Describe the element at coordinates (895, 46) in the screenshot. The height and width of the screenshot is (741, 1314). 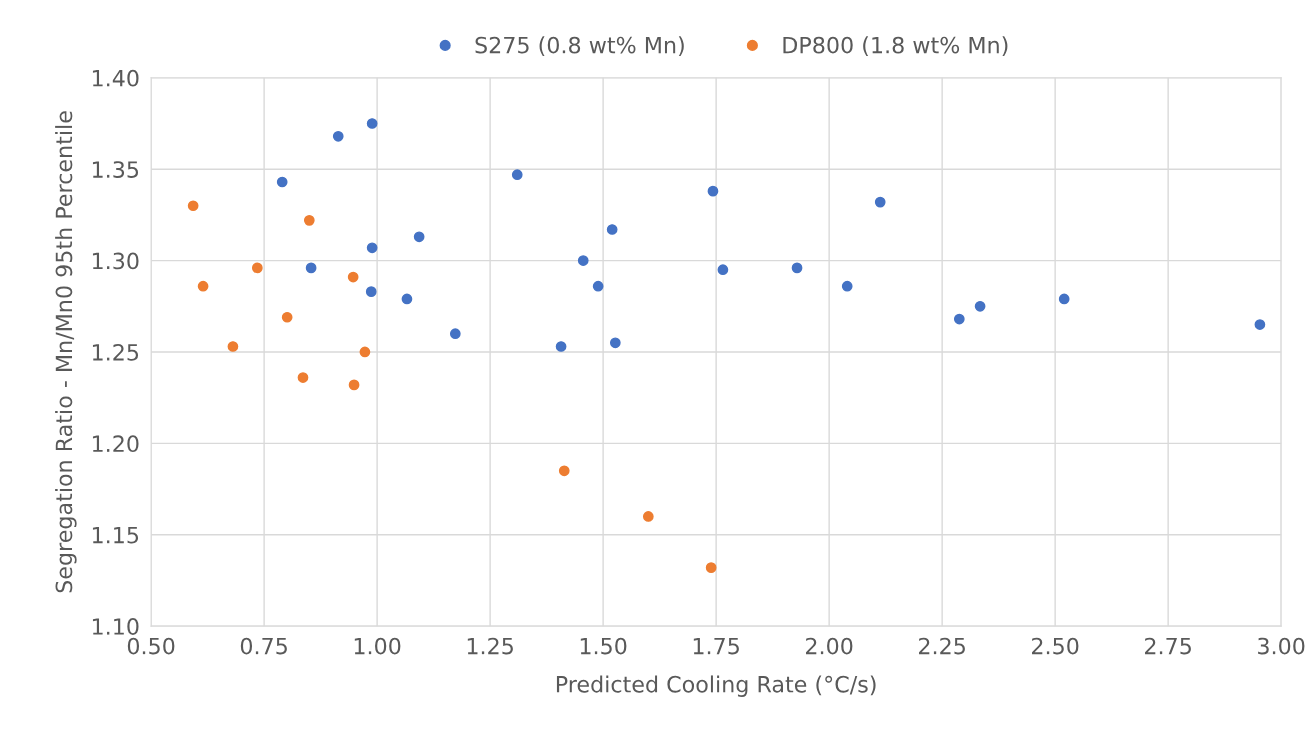
I see `legend-label: DP800 (1.8 wt% Mn)` at that location.